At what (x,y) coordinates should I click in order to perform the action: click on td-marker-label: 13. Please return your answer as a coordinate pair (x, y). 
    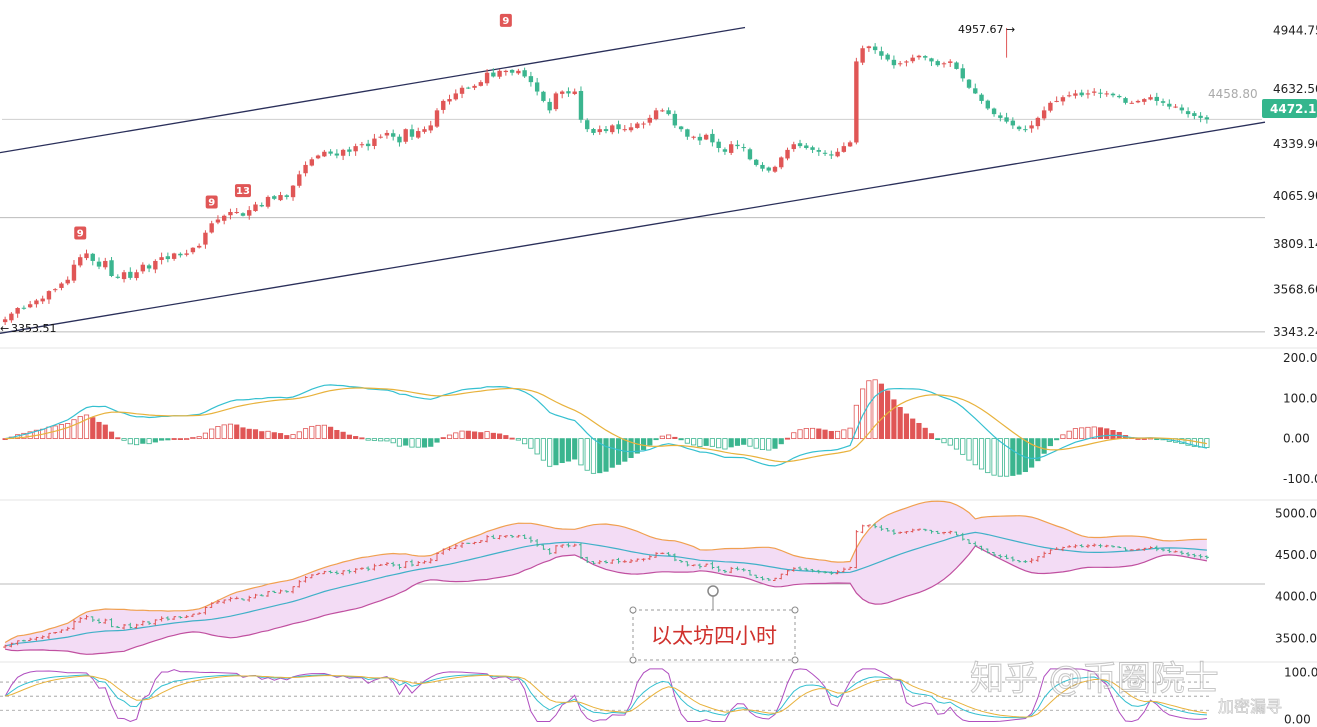
    Looking at the image, I should click on (243, 191).